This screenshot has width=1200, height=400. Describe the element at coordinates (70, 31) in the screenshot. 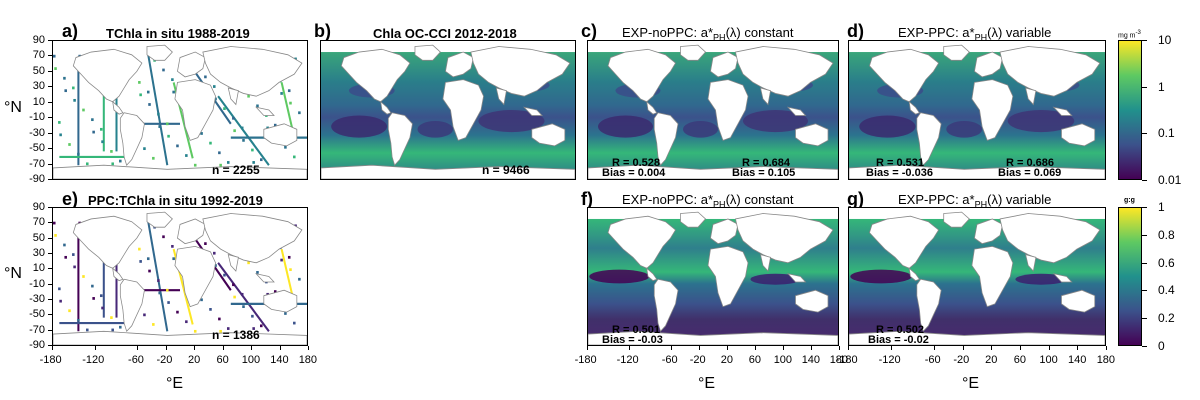

I see `panel-a-label: a)` at that location.